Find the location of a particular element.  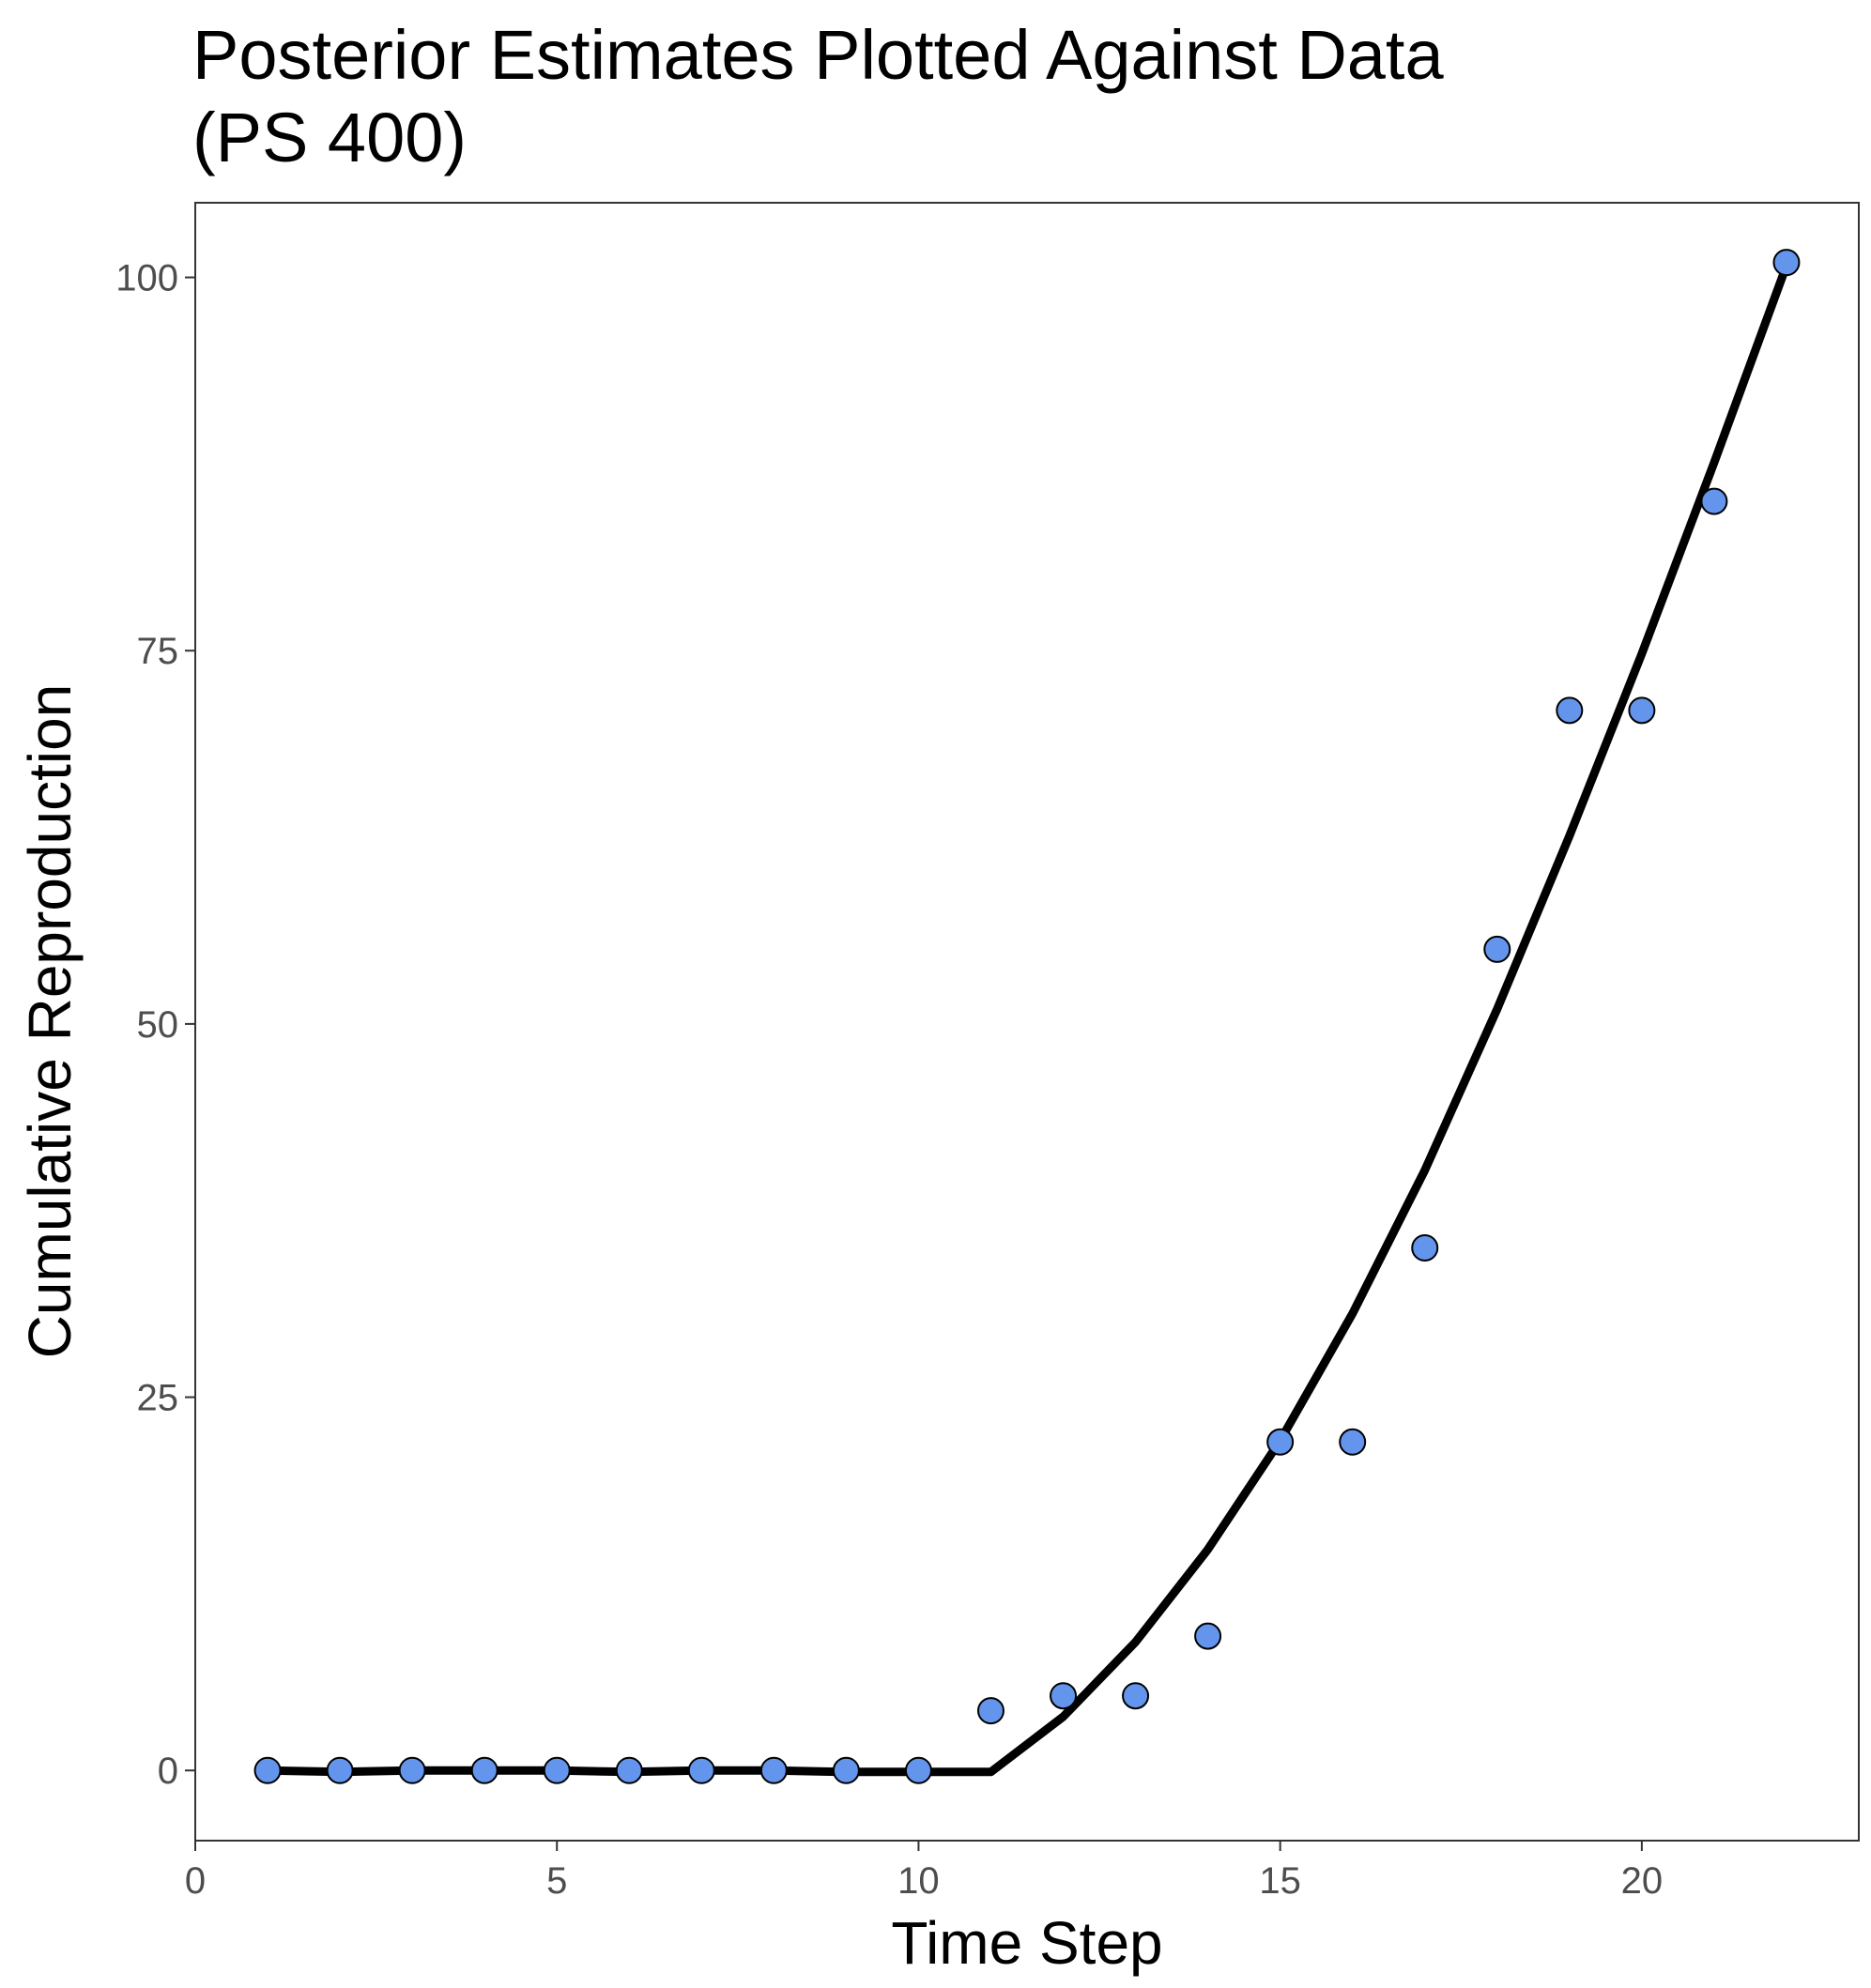

x-tick-label: 10 is located at coordinates (918, 1881).